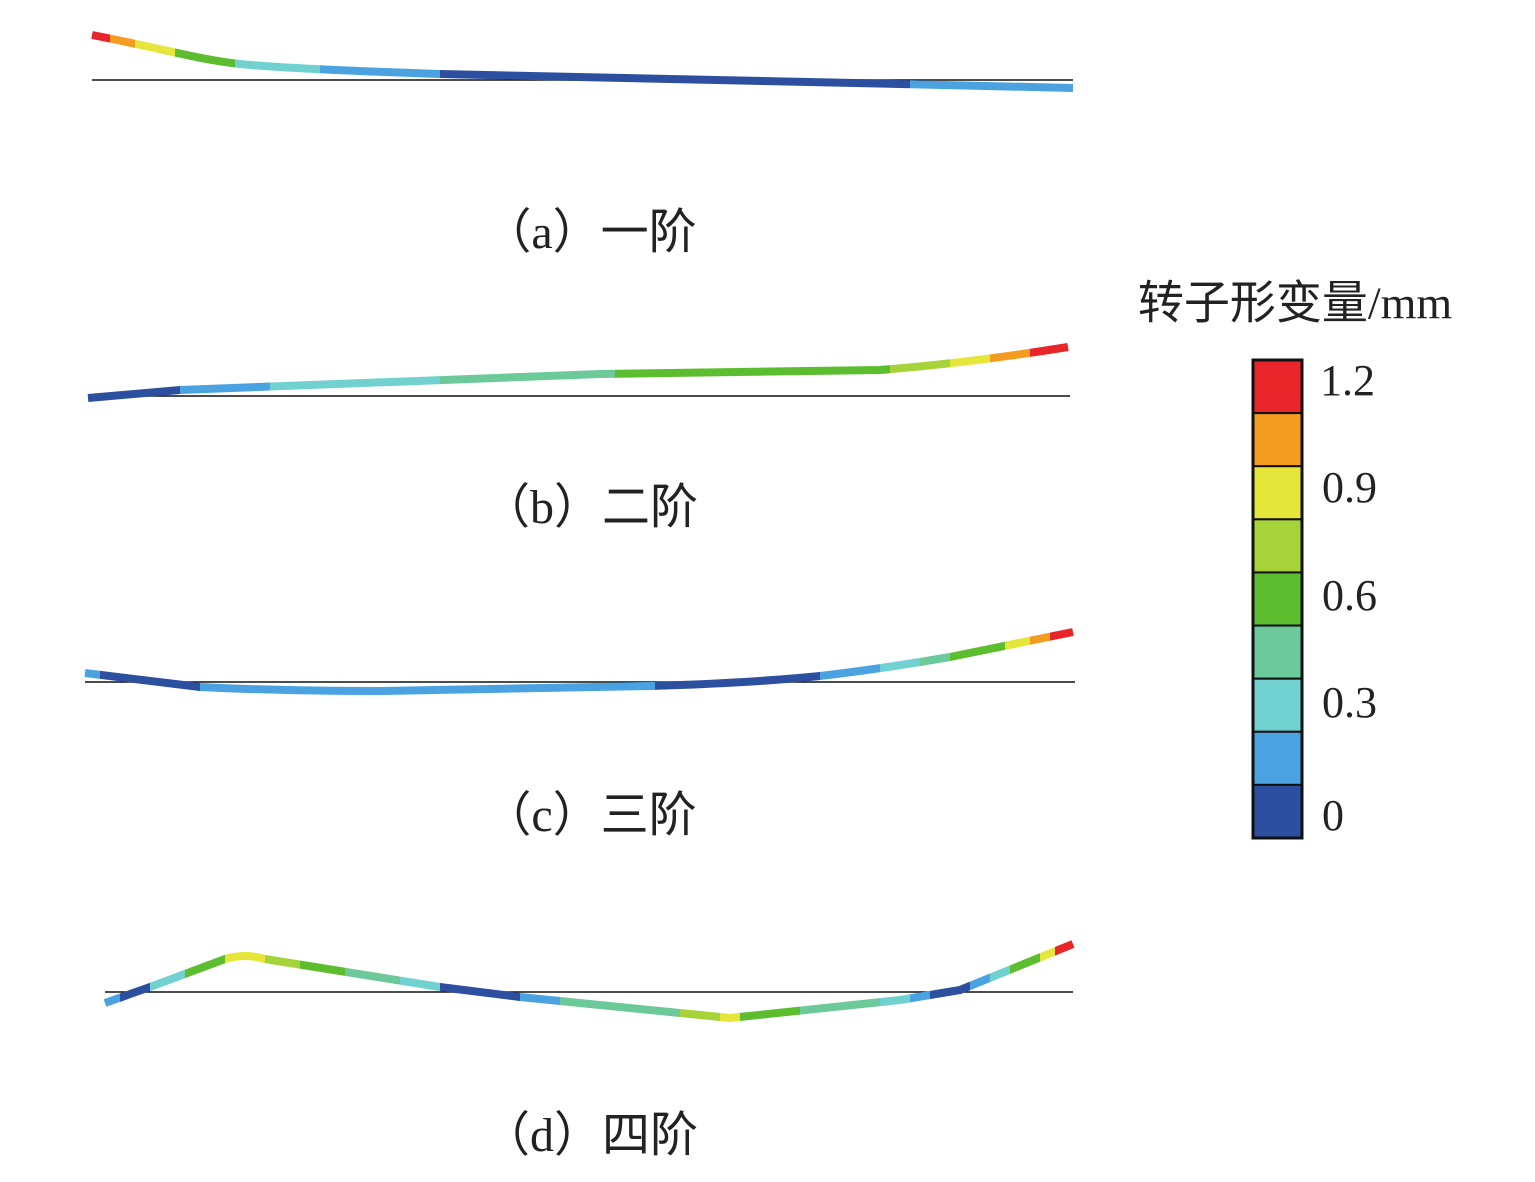 This screenshot has width=1535, height=1182. What do you see at coordinates (1295, 303) in the screenshot?
I see `colorbar-title: 转子形变量/mm` at bounding box center [1295, 303].